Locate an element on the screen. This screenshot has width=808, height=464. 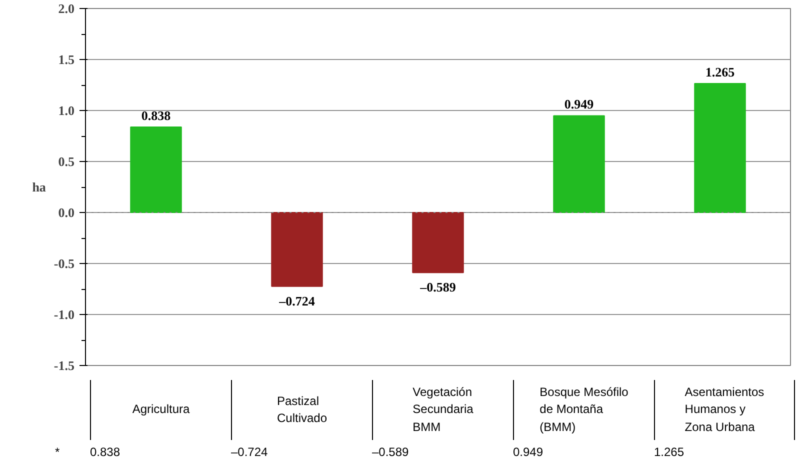
text: 0.949 is located at coordinates (579, 104).